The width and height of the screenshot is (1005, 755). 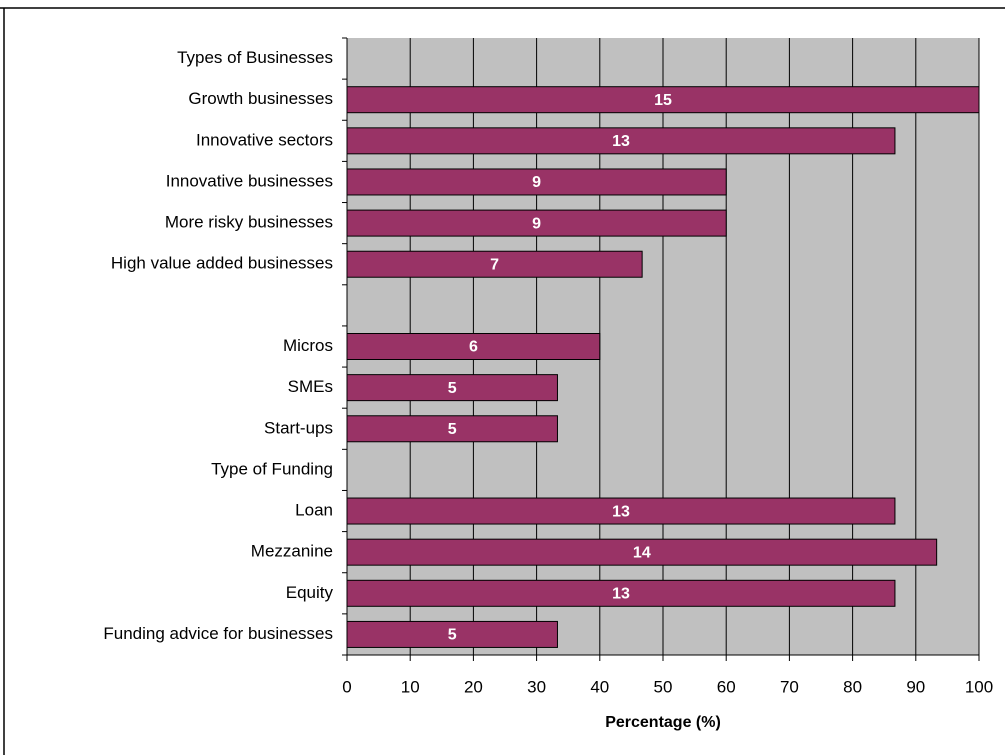 What do you see at coordinates (272, 468) in the screenshot?
I see `y-tick-label: Type of Funding` at bounding box center [272, 468].